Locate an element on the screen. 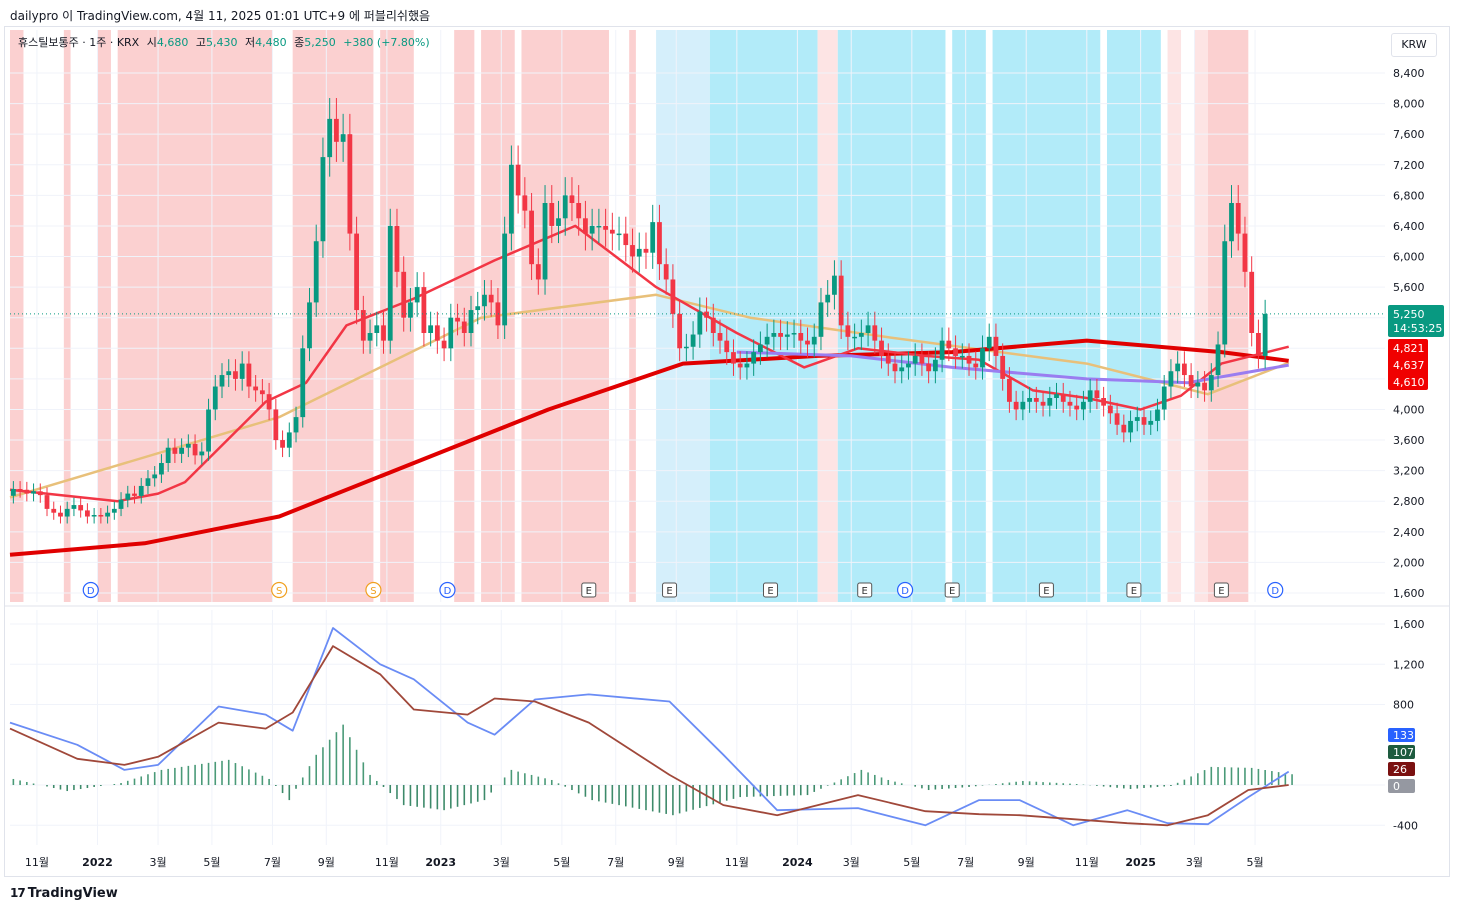 Image resolution: width=1460 pixels, height=912 pixels. price-axis-tick: 8,000 is located at coordinates (1409, 104).